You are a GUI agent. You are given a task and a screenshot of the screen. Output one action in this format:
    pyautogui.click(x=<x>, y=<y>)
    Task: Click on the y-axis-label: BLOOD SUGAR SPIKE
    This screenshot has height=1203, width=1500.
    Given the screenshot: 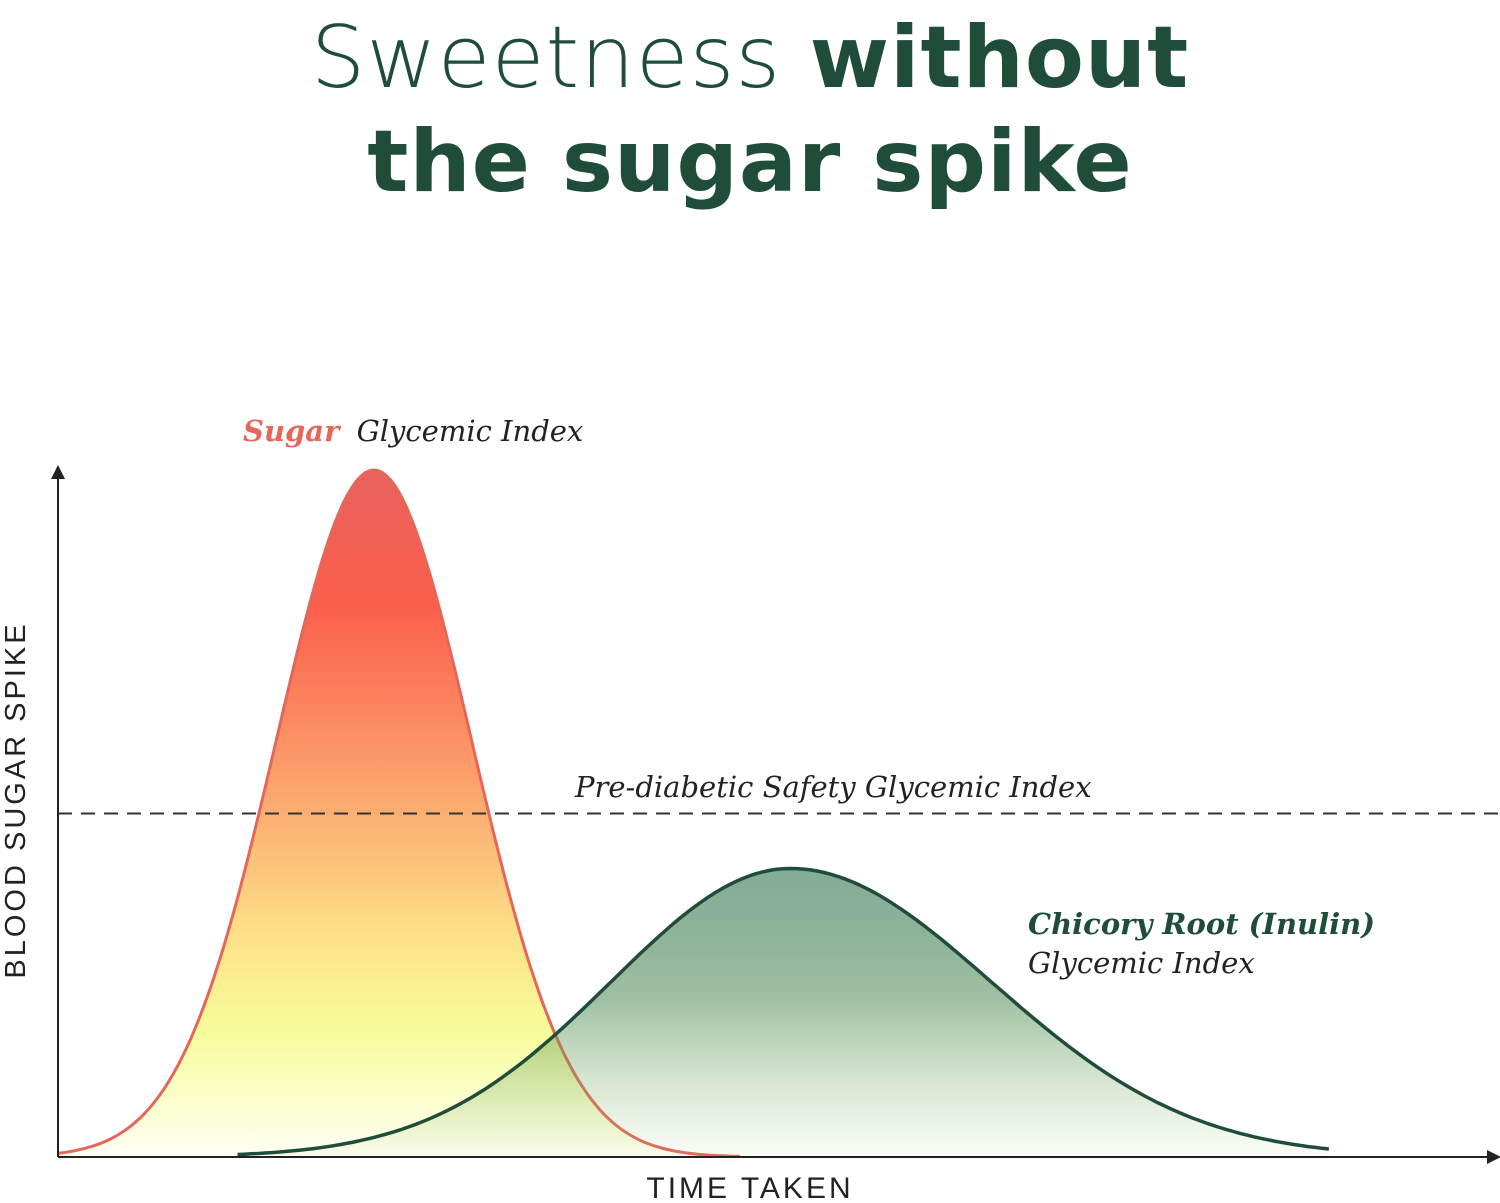 What is the action you would take?
    pyautogui.click(x=16, y=799)
    